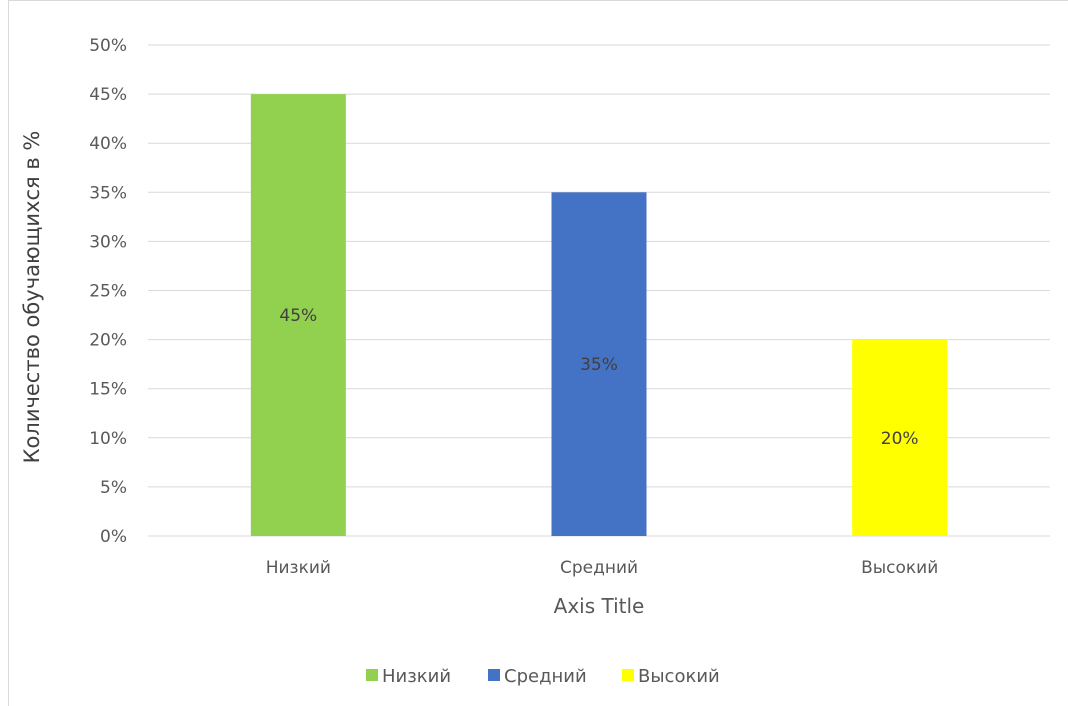 The width and height of the screenshot is (1068, 706). I want to click on y-tick-label: 15%, so click(108, 390).